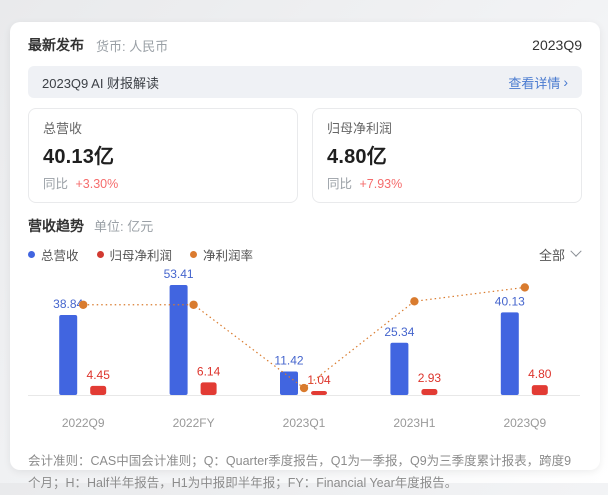  I want to click on card-label: 归母净利润, so click(360, 128).